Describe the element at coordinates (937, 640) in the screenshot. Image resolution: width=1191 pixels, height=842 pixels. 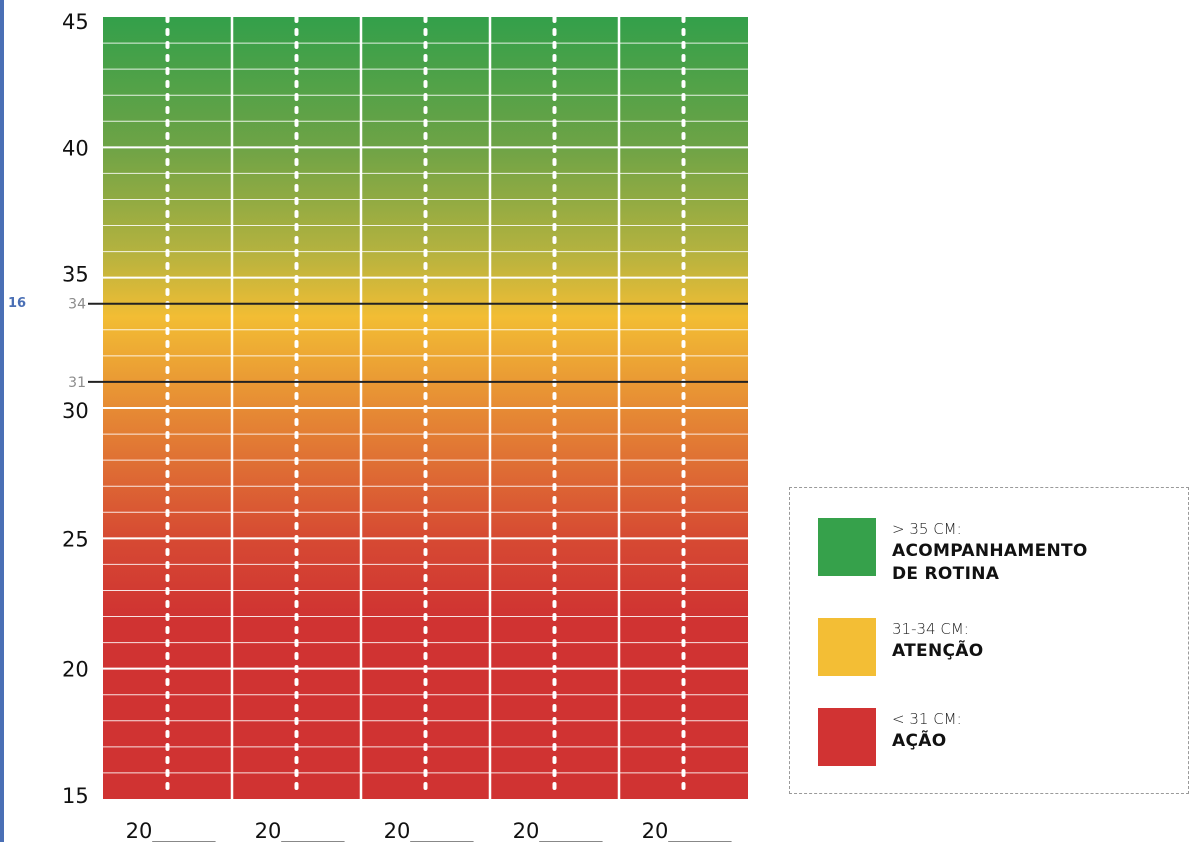
I see `legend-text: 31-34 CM: ATENÇÃO` at that location.